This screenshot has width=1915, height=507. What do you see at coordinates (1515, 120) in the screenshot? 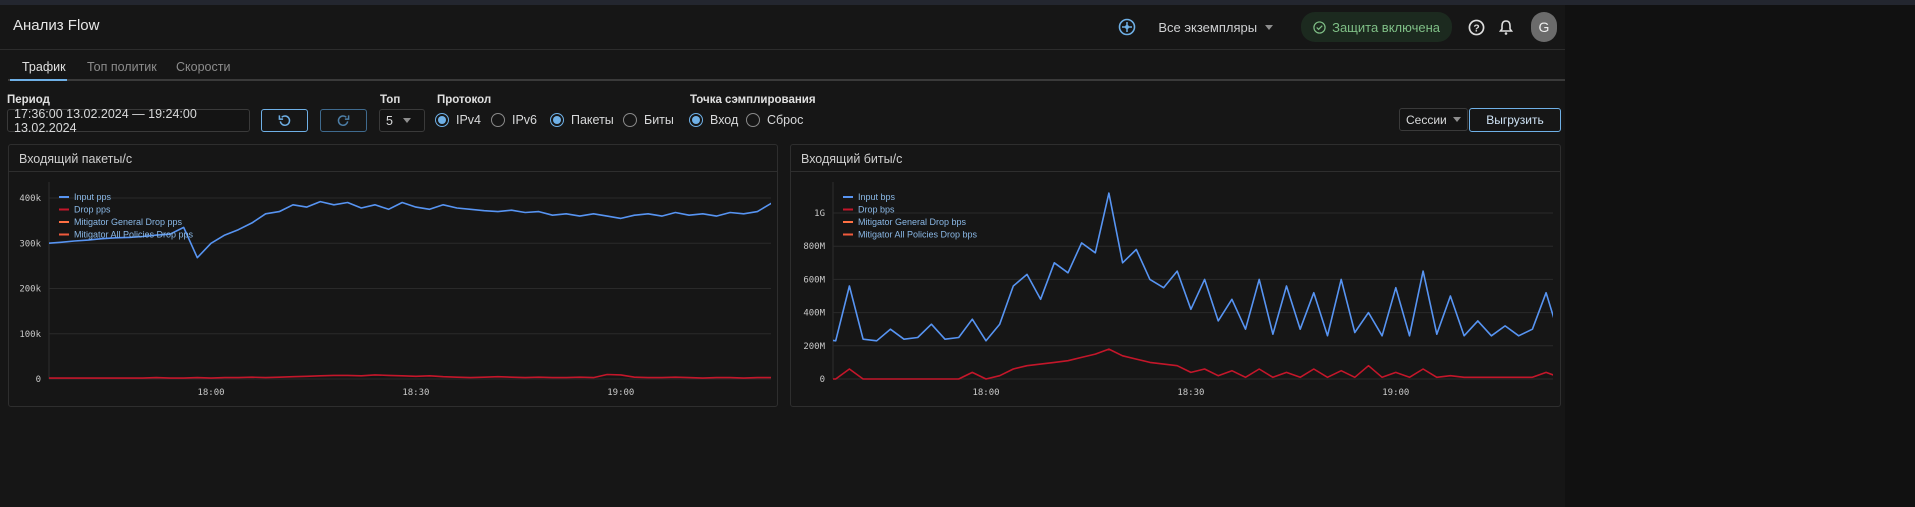
I see `export-button: Выгрузить` at bounding box center [1515, 120].